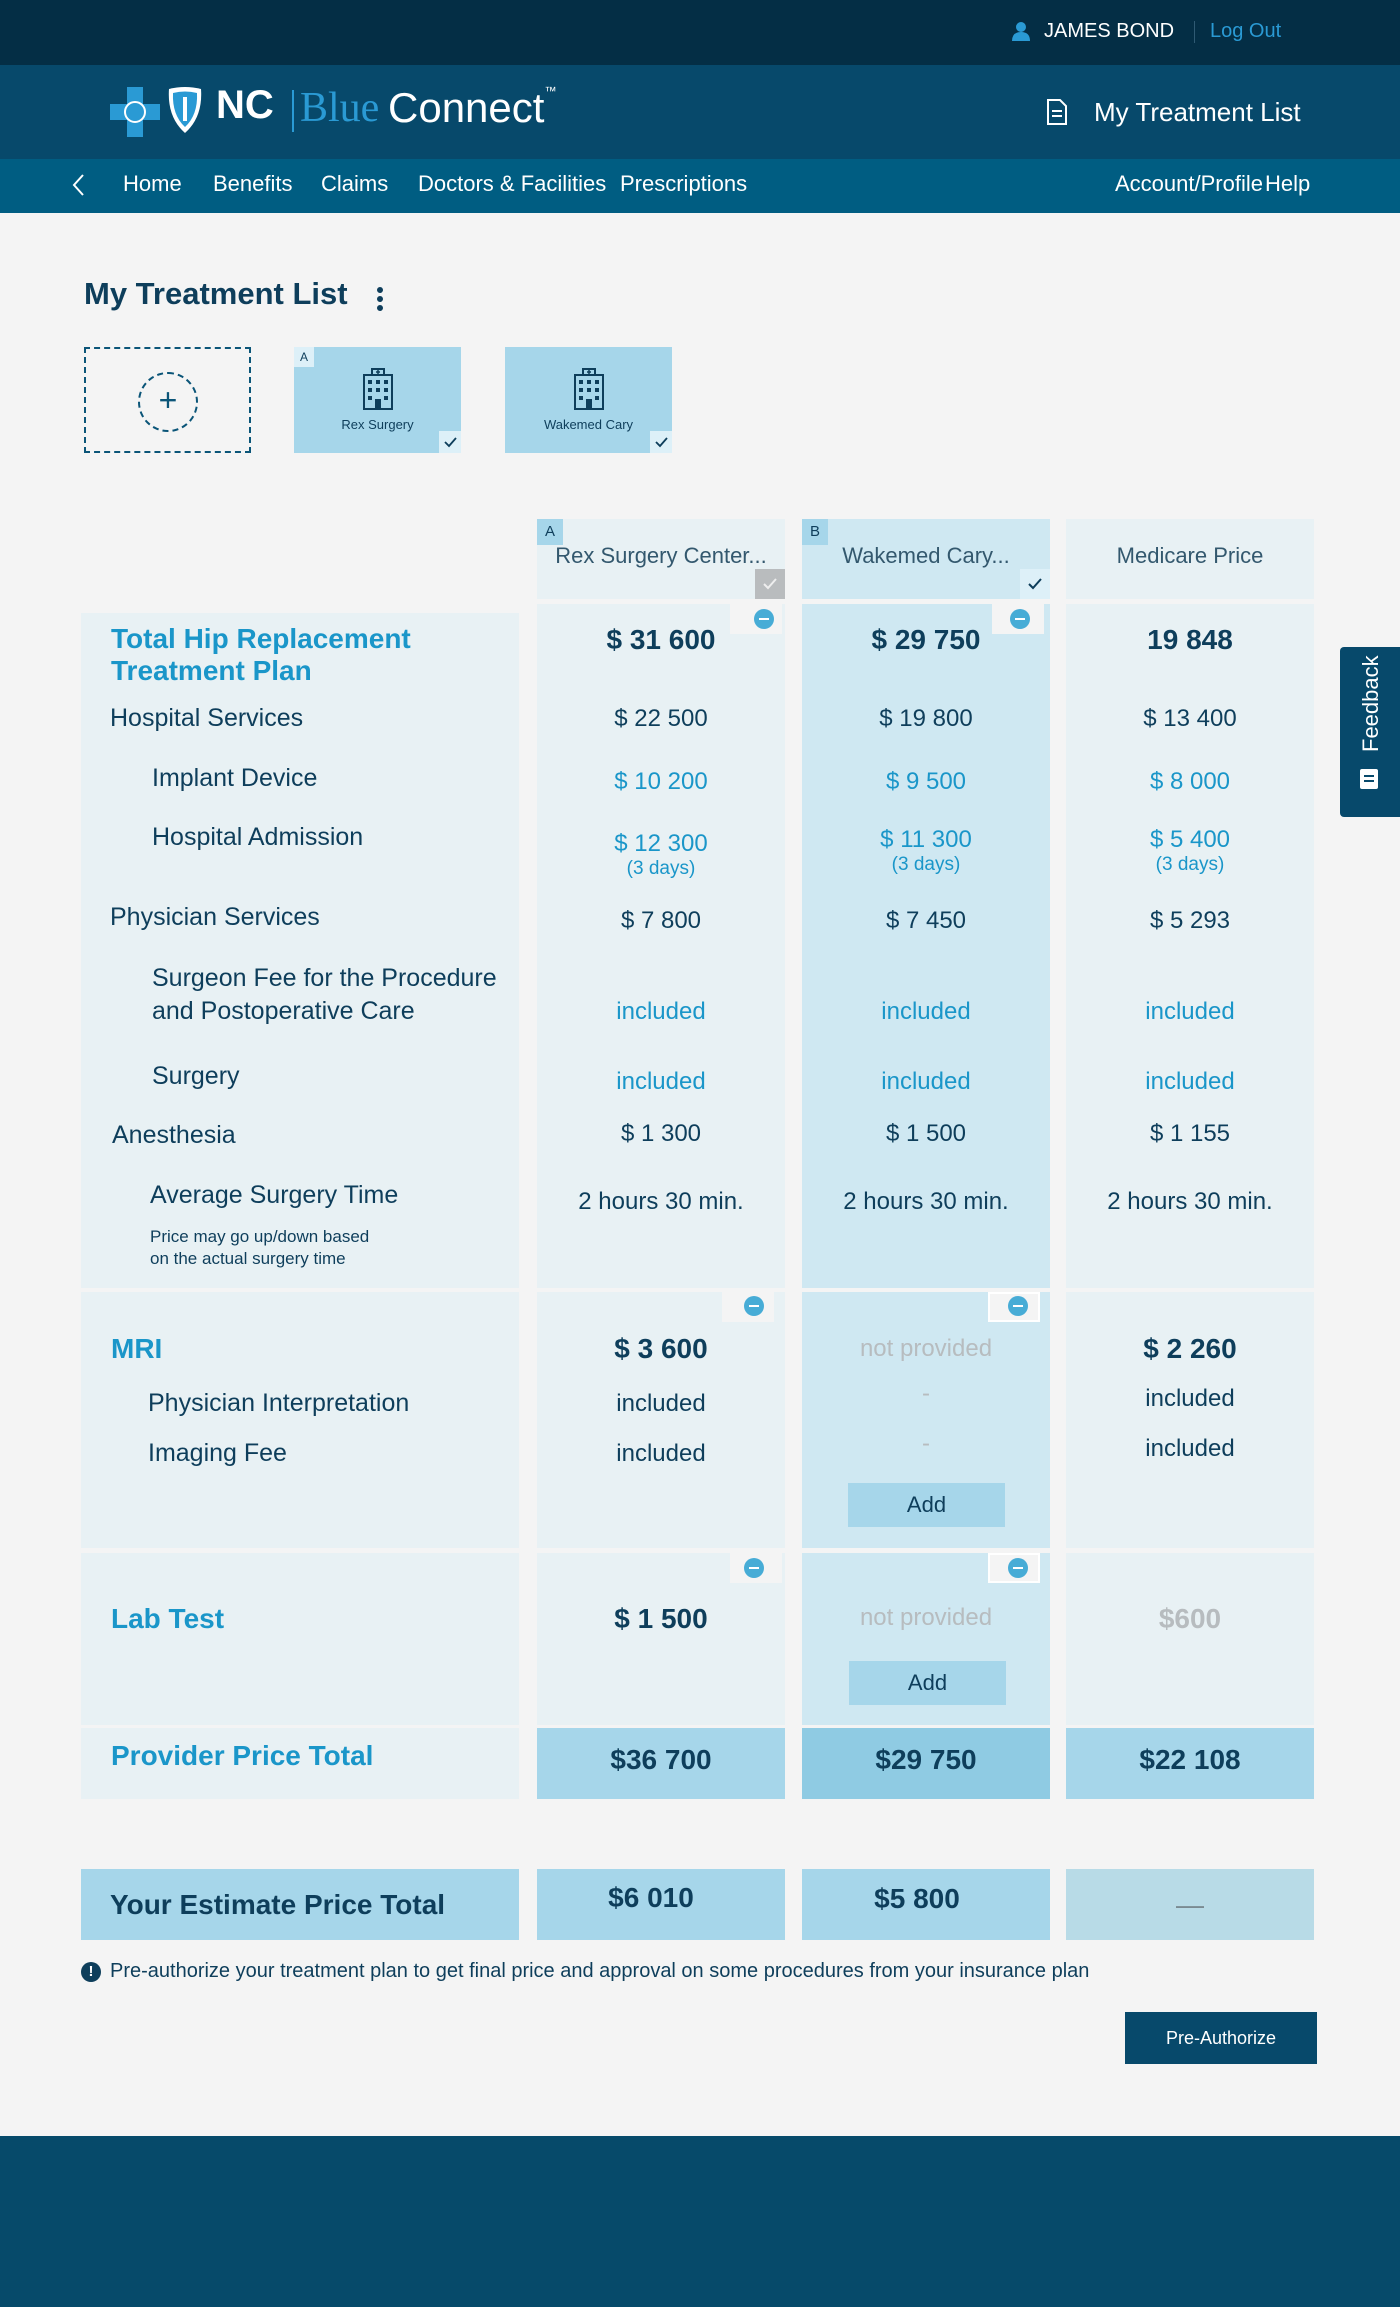 This screenshot has width=1400, height=2307. What do you see at coordinates (917, 1898) in the screenshot?
I see `estimate-total-wakemed: $5 800` at bounding box center [917, 1898].